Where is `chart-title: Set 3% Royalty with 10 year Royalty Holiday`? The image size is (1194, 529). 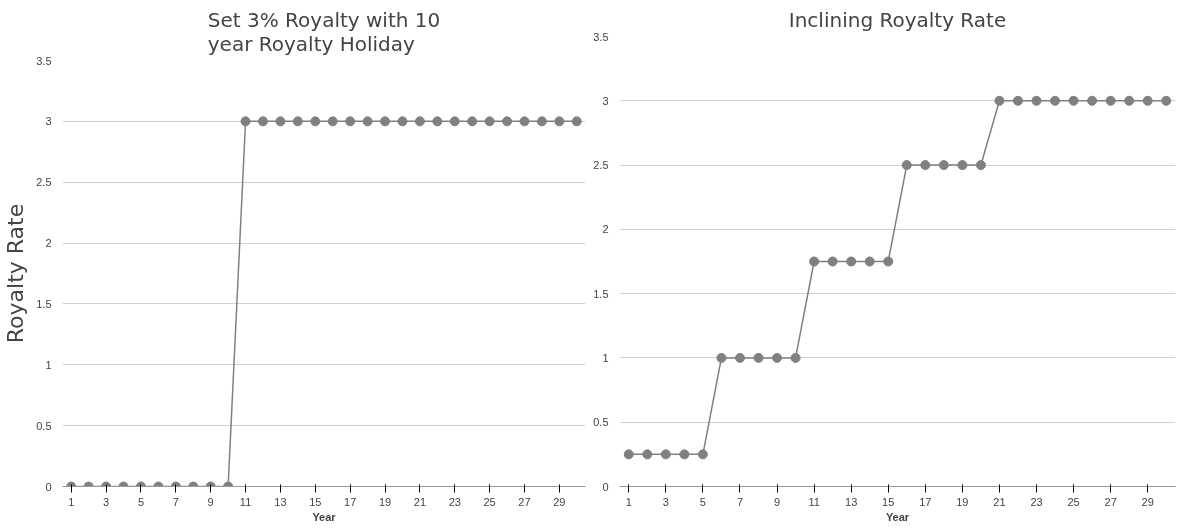 chart-title: Set 3% Royalty with 10 year Royalty Holiday is located at coordinates (324, 31).